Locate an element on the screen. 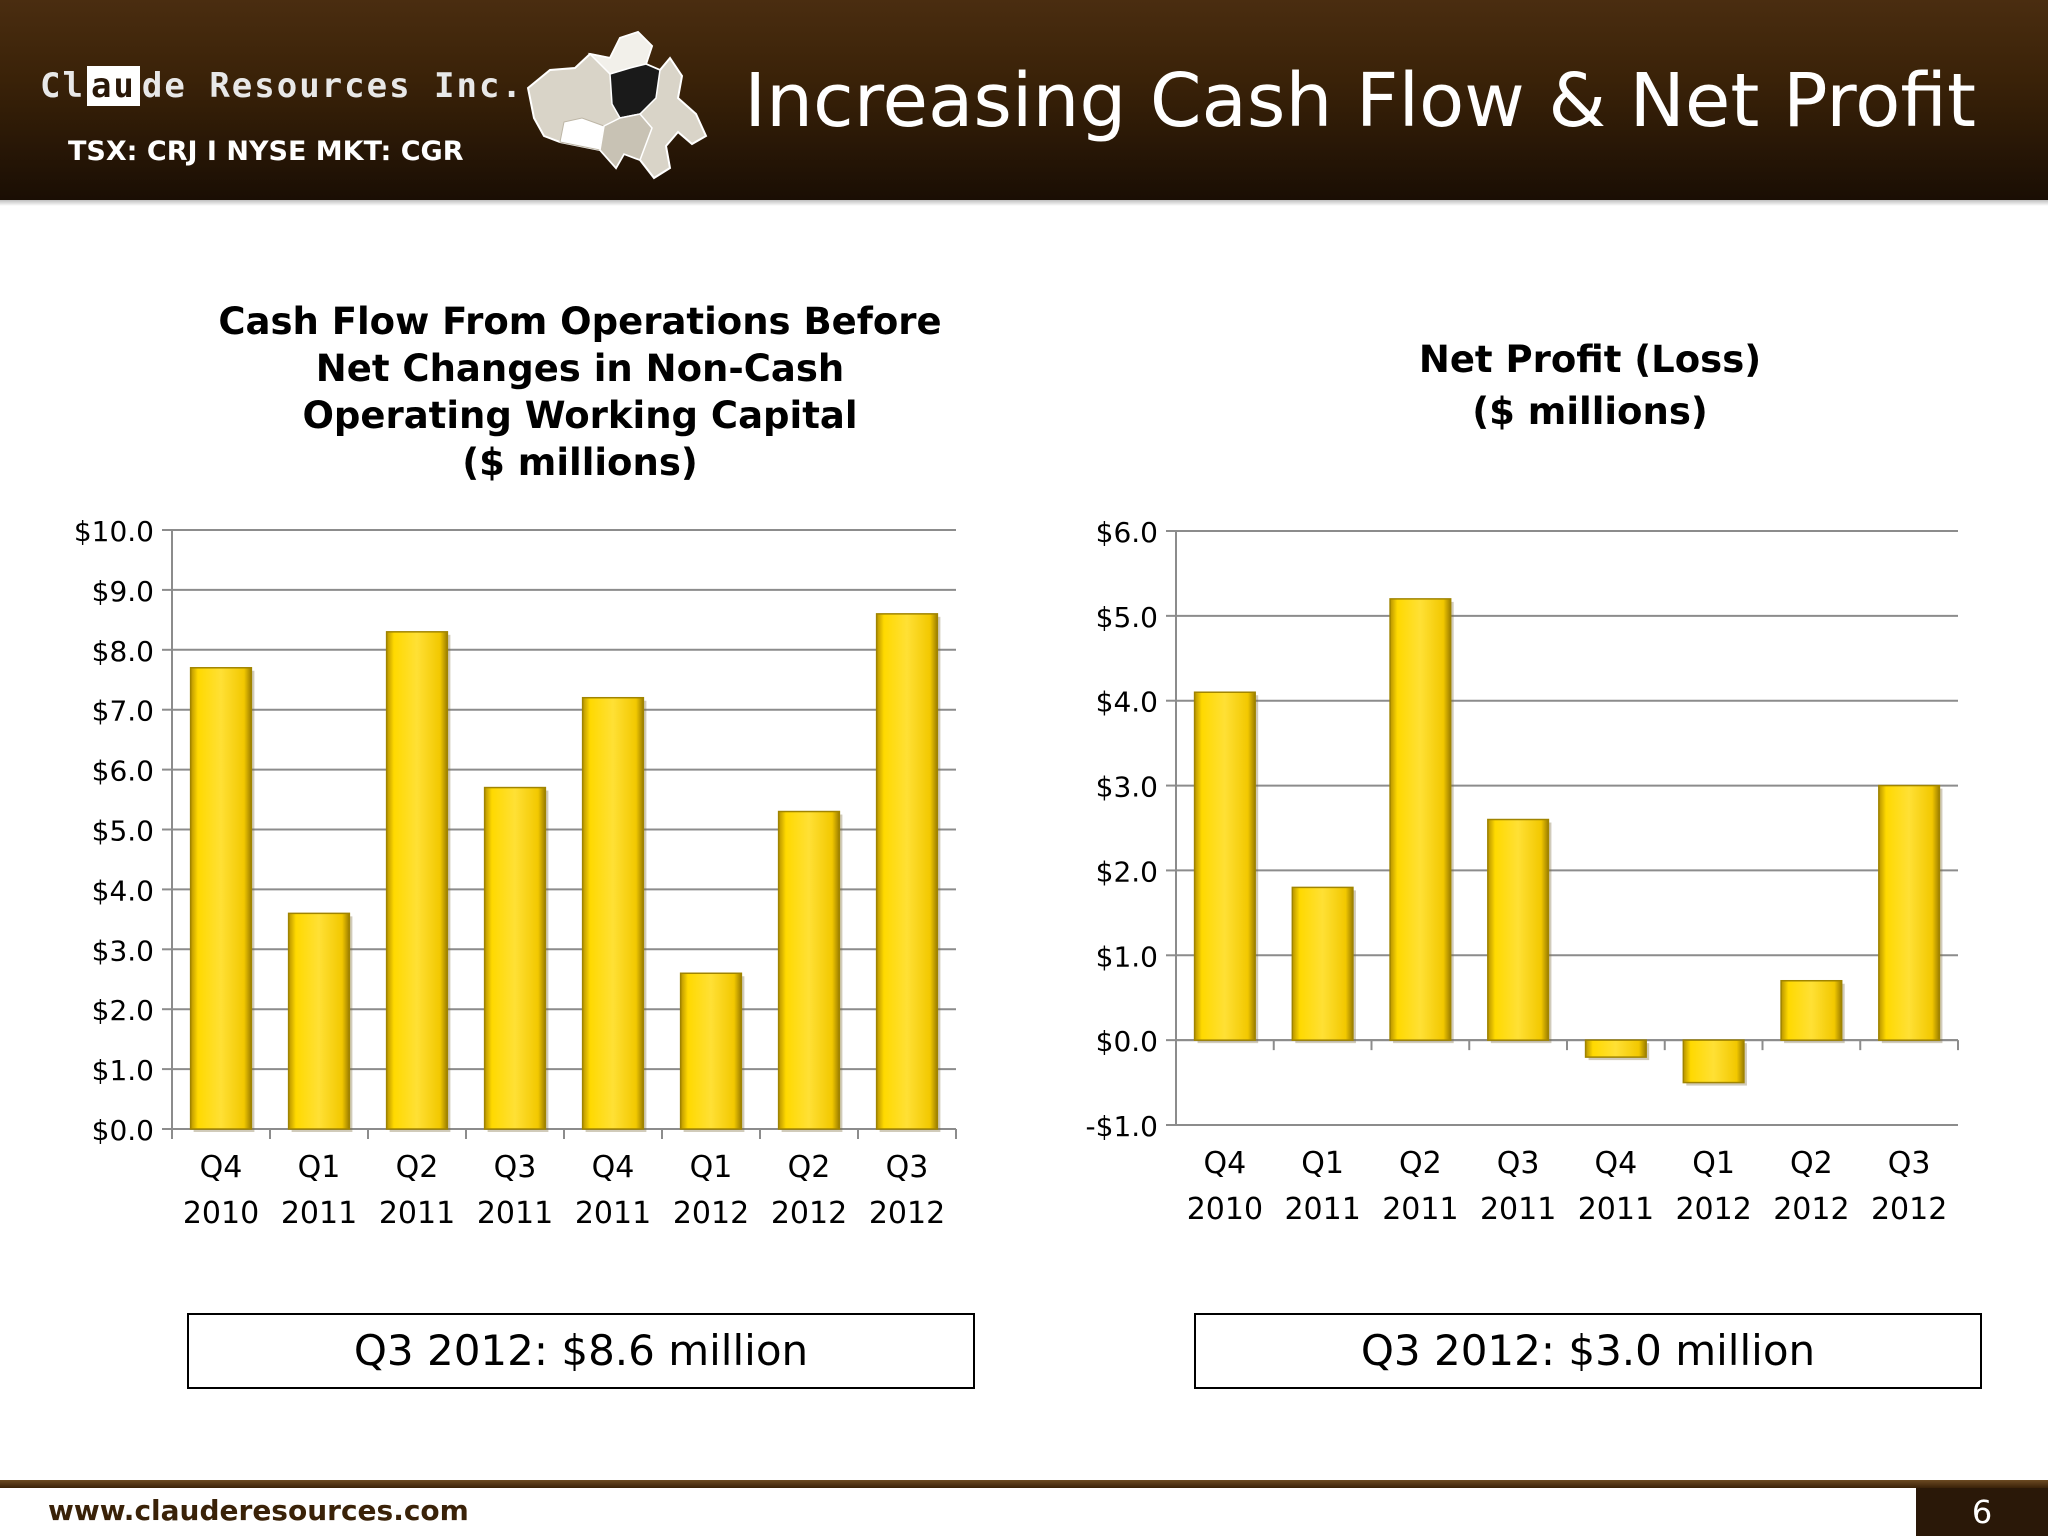 This screenshot has height=1536, width=2048. net-profit-chart-title: Net Profit (Loss) ($ millions) is located at coordinates (1590, 386).